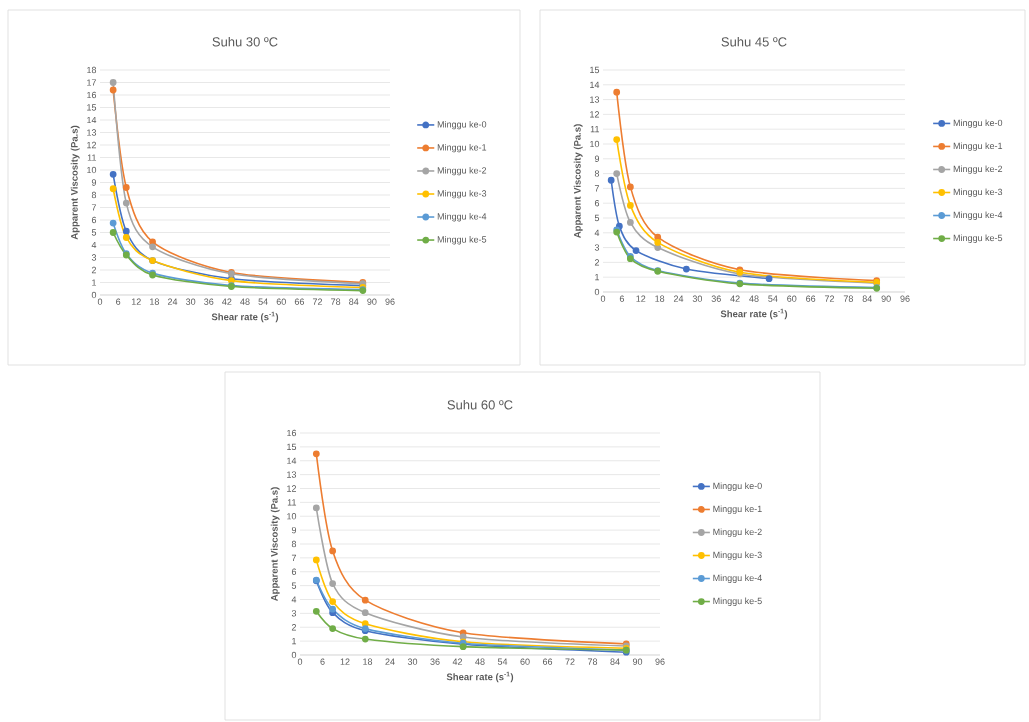  Describe the element at coordinates (737, 578) in the screenshot. I see `legend-label: Minggu ke-4` at that location.